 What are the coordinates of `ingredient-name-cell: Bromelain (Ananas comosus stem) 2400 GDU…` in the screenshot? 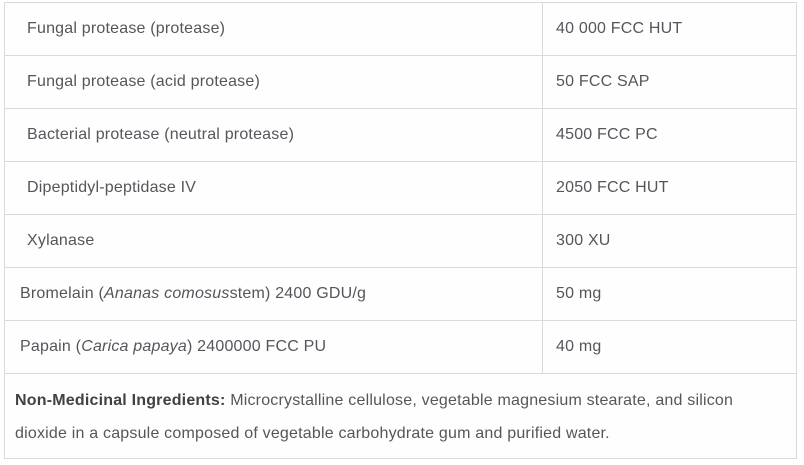 It's located at (273, 293).